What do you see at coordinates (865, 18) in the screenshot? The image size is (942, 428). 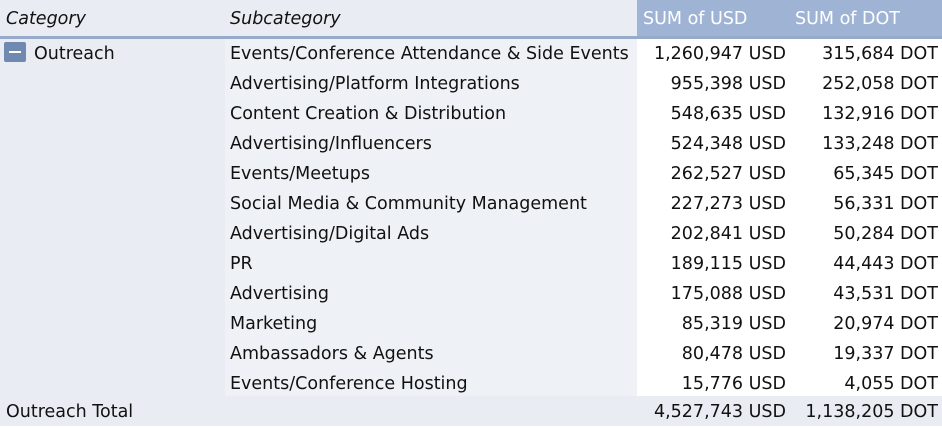 I see `header-sum-dot: SUM of DOT` at bounding box center [865, 18].